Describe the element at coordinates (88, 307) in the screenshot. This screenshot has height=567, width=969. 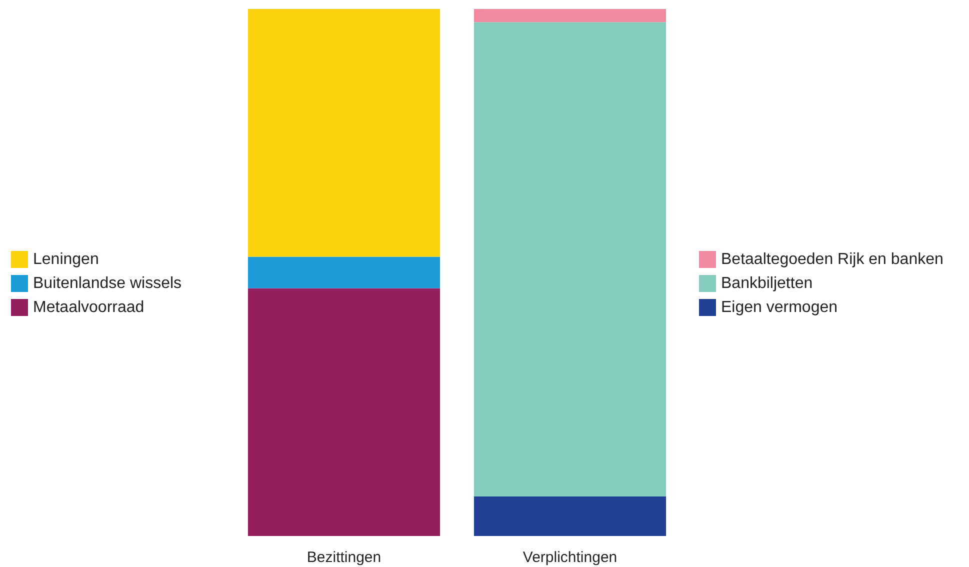
I see `legend-label: Metaalvoorraad` at that location.